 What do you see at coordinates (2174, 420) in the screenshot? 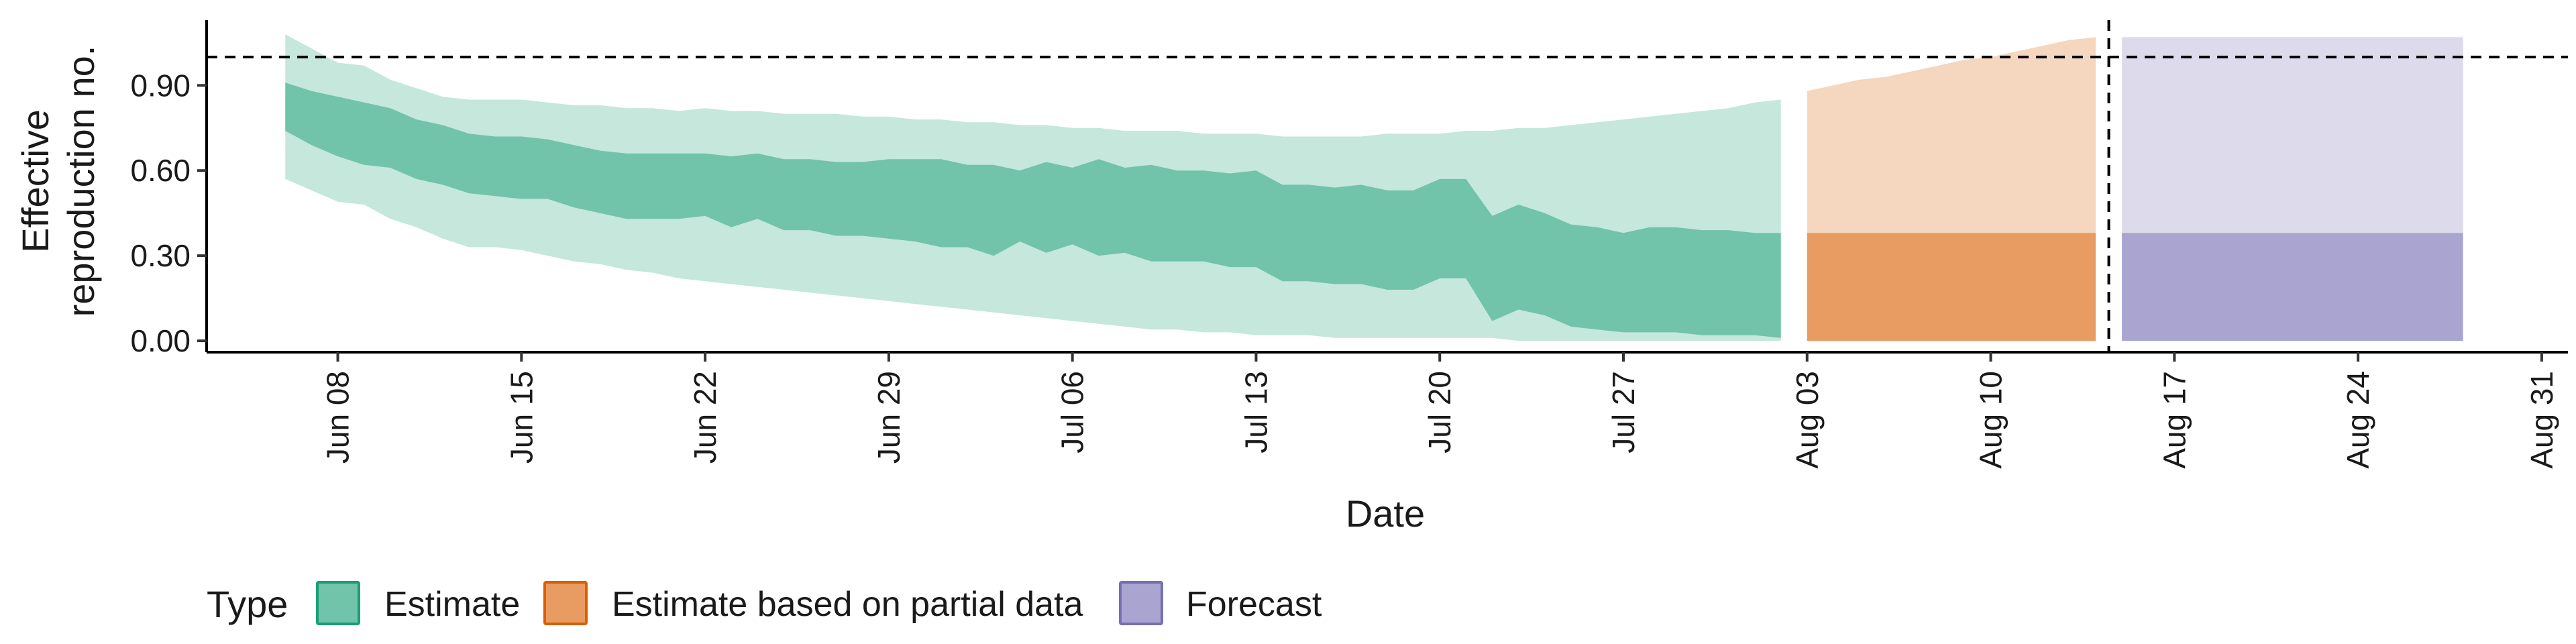
I see `x-tick-label: Aug 17` at bounding box center [2174, 420].